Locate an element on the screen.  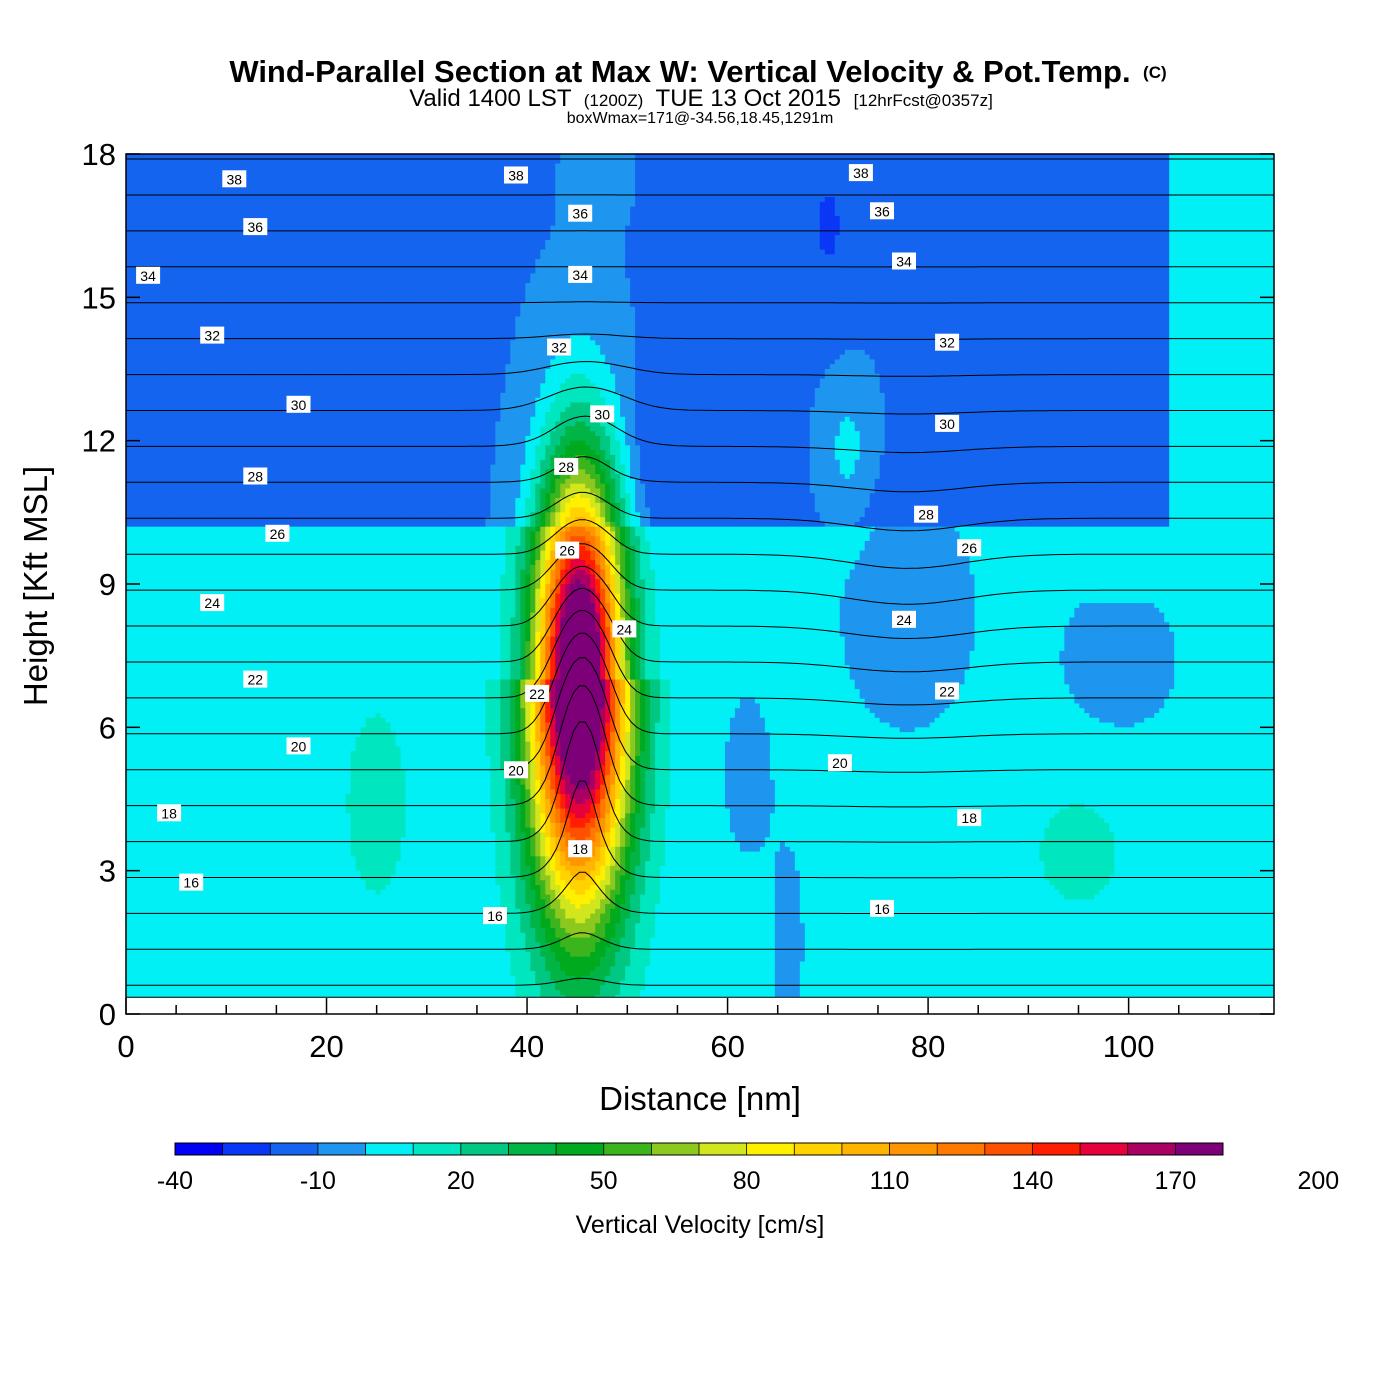
colorbar-tick-label: -40 is located at coordinates (175, 1181).